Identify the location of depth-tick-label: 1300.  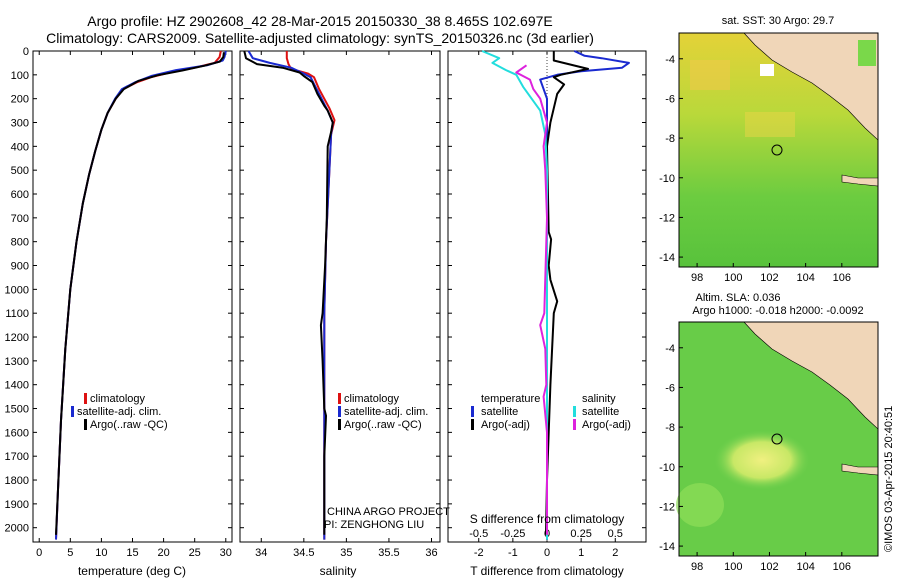
(17, 362).